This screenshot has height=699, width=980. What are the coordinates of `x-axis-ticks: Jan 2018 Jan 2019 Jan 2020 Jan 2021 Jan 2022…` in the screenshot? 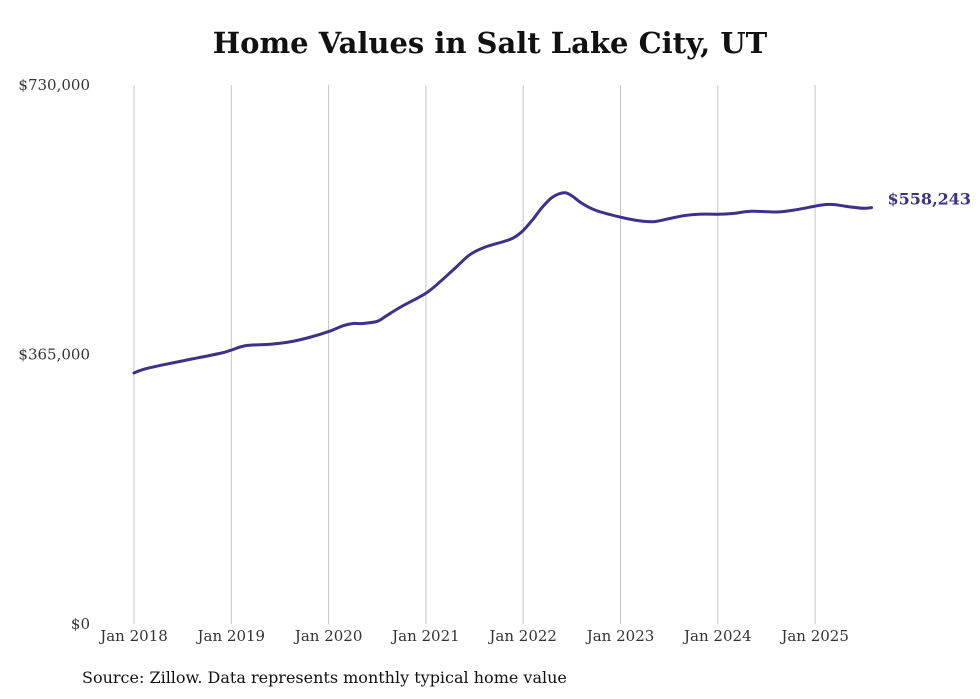 It's located at (473, 636).